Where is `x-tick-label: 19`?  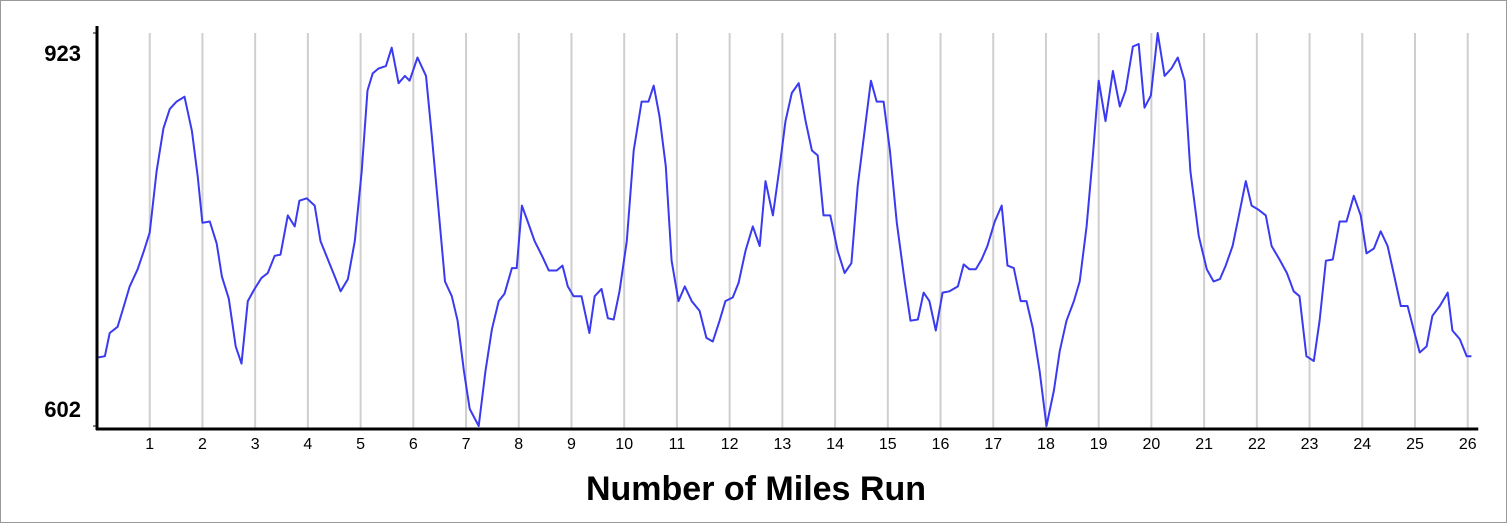 x-tick-label: 19 is located at coordinates (1099, 444).